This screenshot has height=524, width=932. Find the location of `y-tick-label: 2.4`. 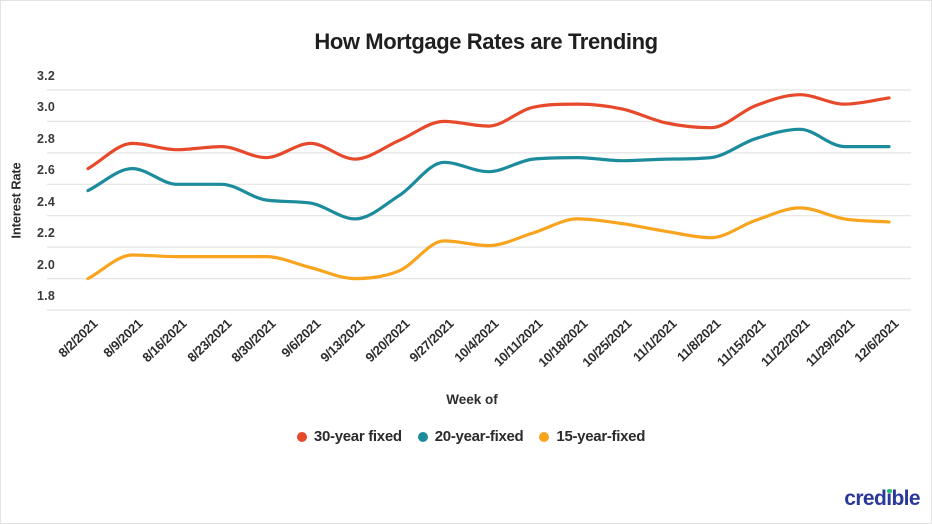

y-tick-label: 2.4 is located at coordinates (46, 201).